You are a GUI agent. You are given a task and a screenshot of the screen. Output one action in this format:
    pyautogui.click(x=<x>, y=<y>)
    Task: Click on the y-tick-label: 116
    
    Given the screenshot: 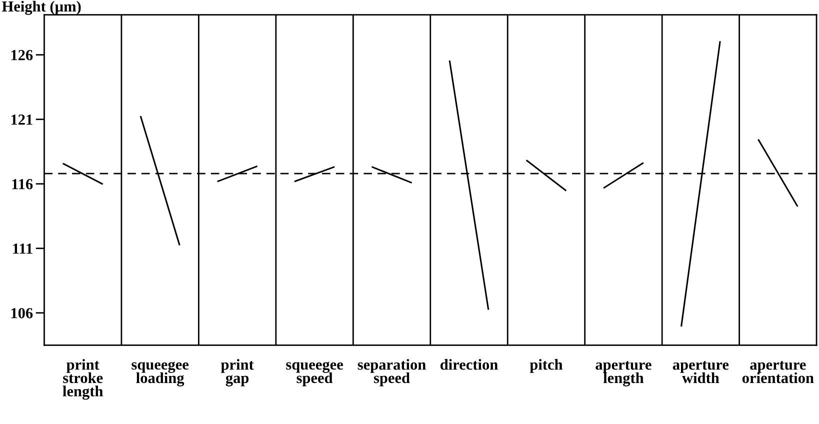 What is the action you would take?
    pyautogui.click(x=22, y=184)
    